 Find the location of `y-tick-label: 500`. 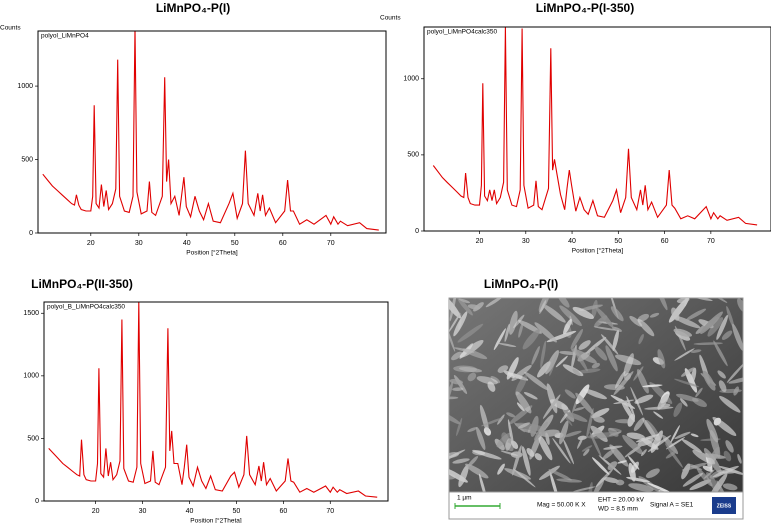

y-tick-label: 500 is located at coordinates (27, 159).